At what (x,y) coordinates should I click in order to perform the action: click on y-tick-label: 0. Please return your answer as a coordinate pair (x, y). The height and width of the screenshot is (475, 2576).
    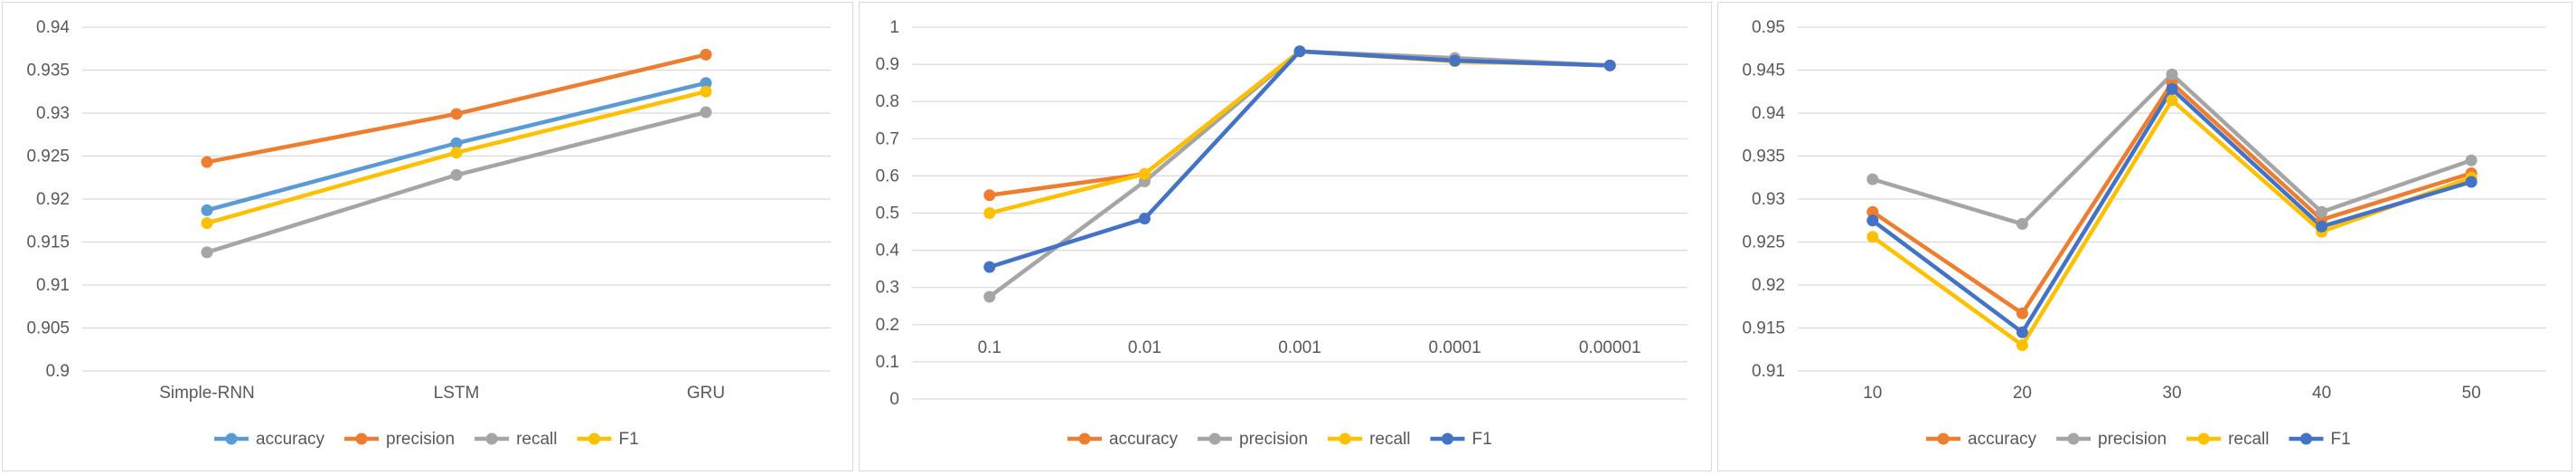
    Looking at the image, I should click on (894, 400).